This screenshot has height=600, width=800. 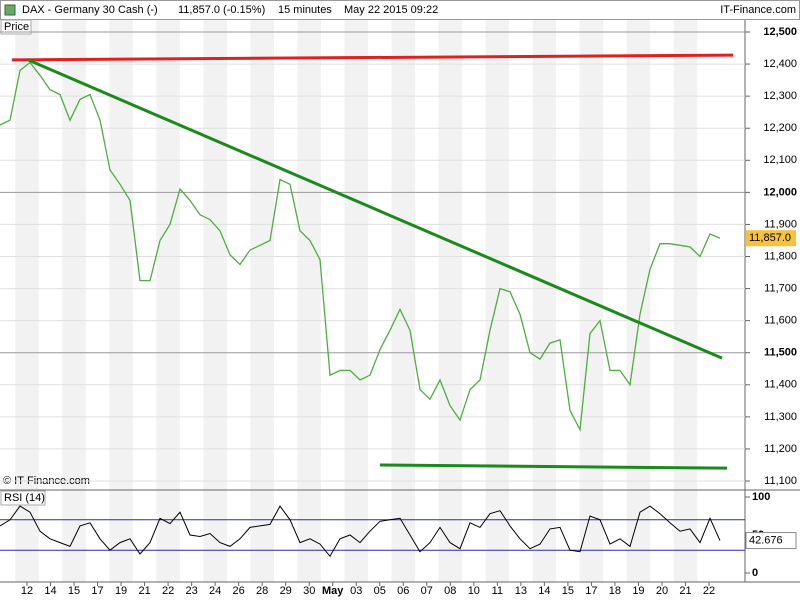 What do you see at coordinates (262, 591) in the screenshot?
I see `x-tick-label: 28` at bounding box center [262, 591].